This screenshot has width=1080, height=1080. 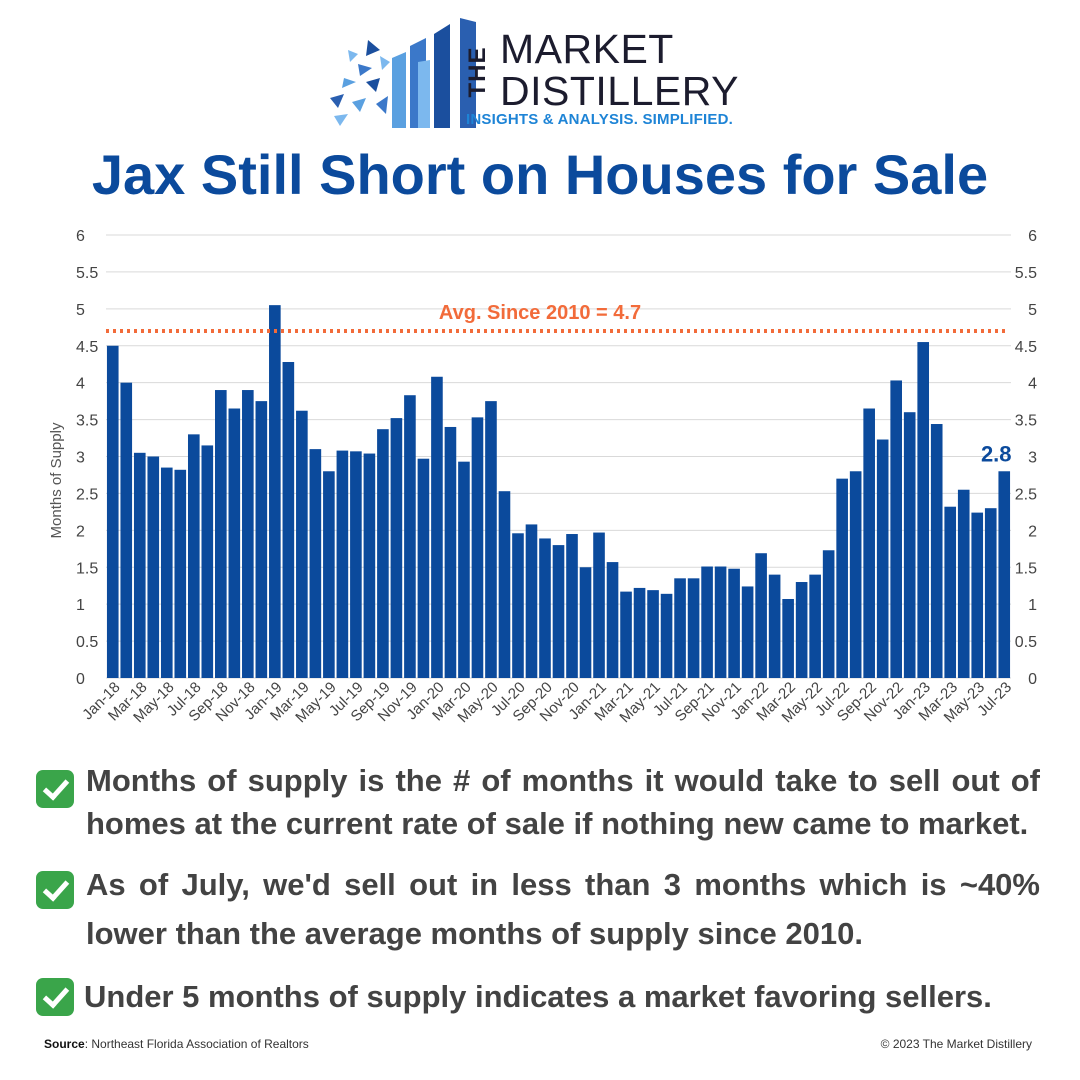 What do you see at coordinates (87, 642) in the screenshot?
I see `y-tick-label-left: 0.5` at bounding box center [87, 642].